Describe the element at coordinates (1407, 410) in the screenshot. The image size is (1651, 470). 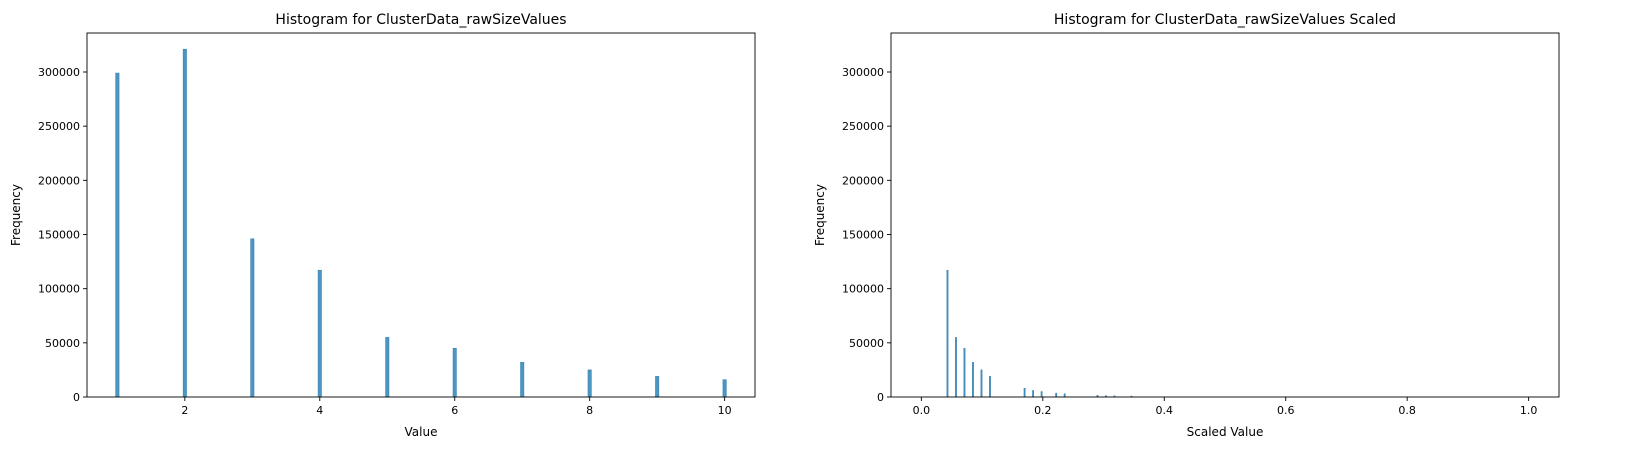
I see `x-tick-label: 0.8` at that location.